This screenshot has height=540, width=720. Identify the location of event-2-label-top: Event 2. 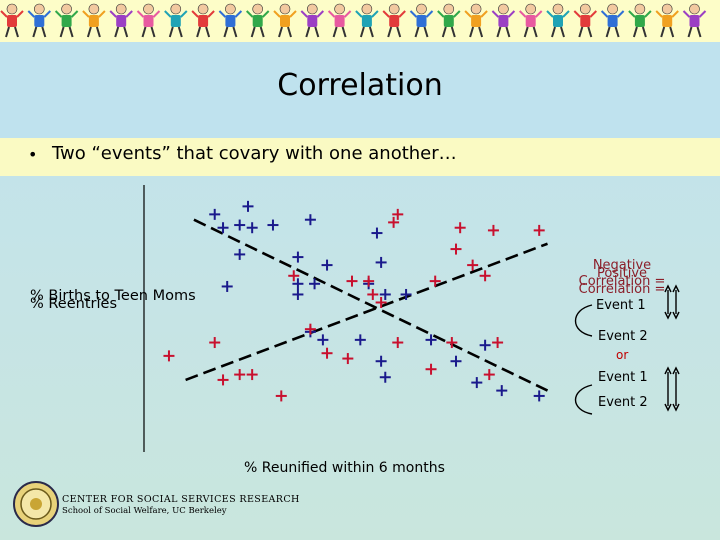
(623, 336).